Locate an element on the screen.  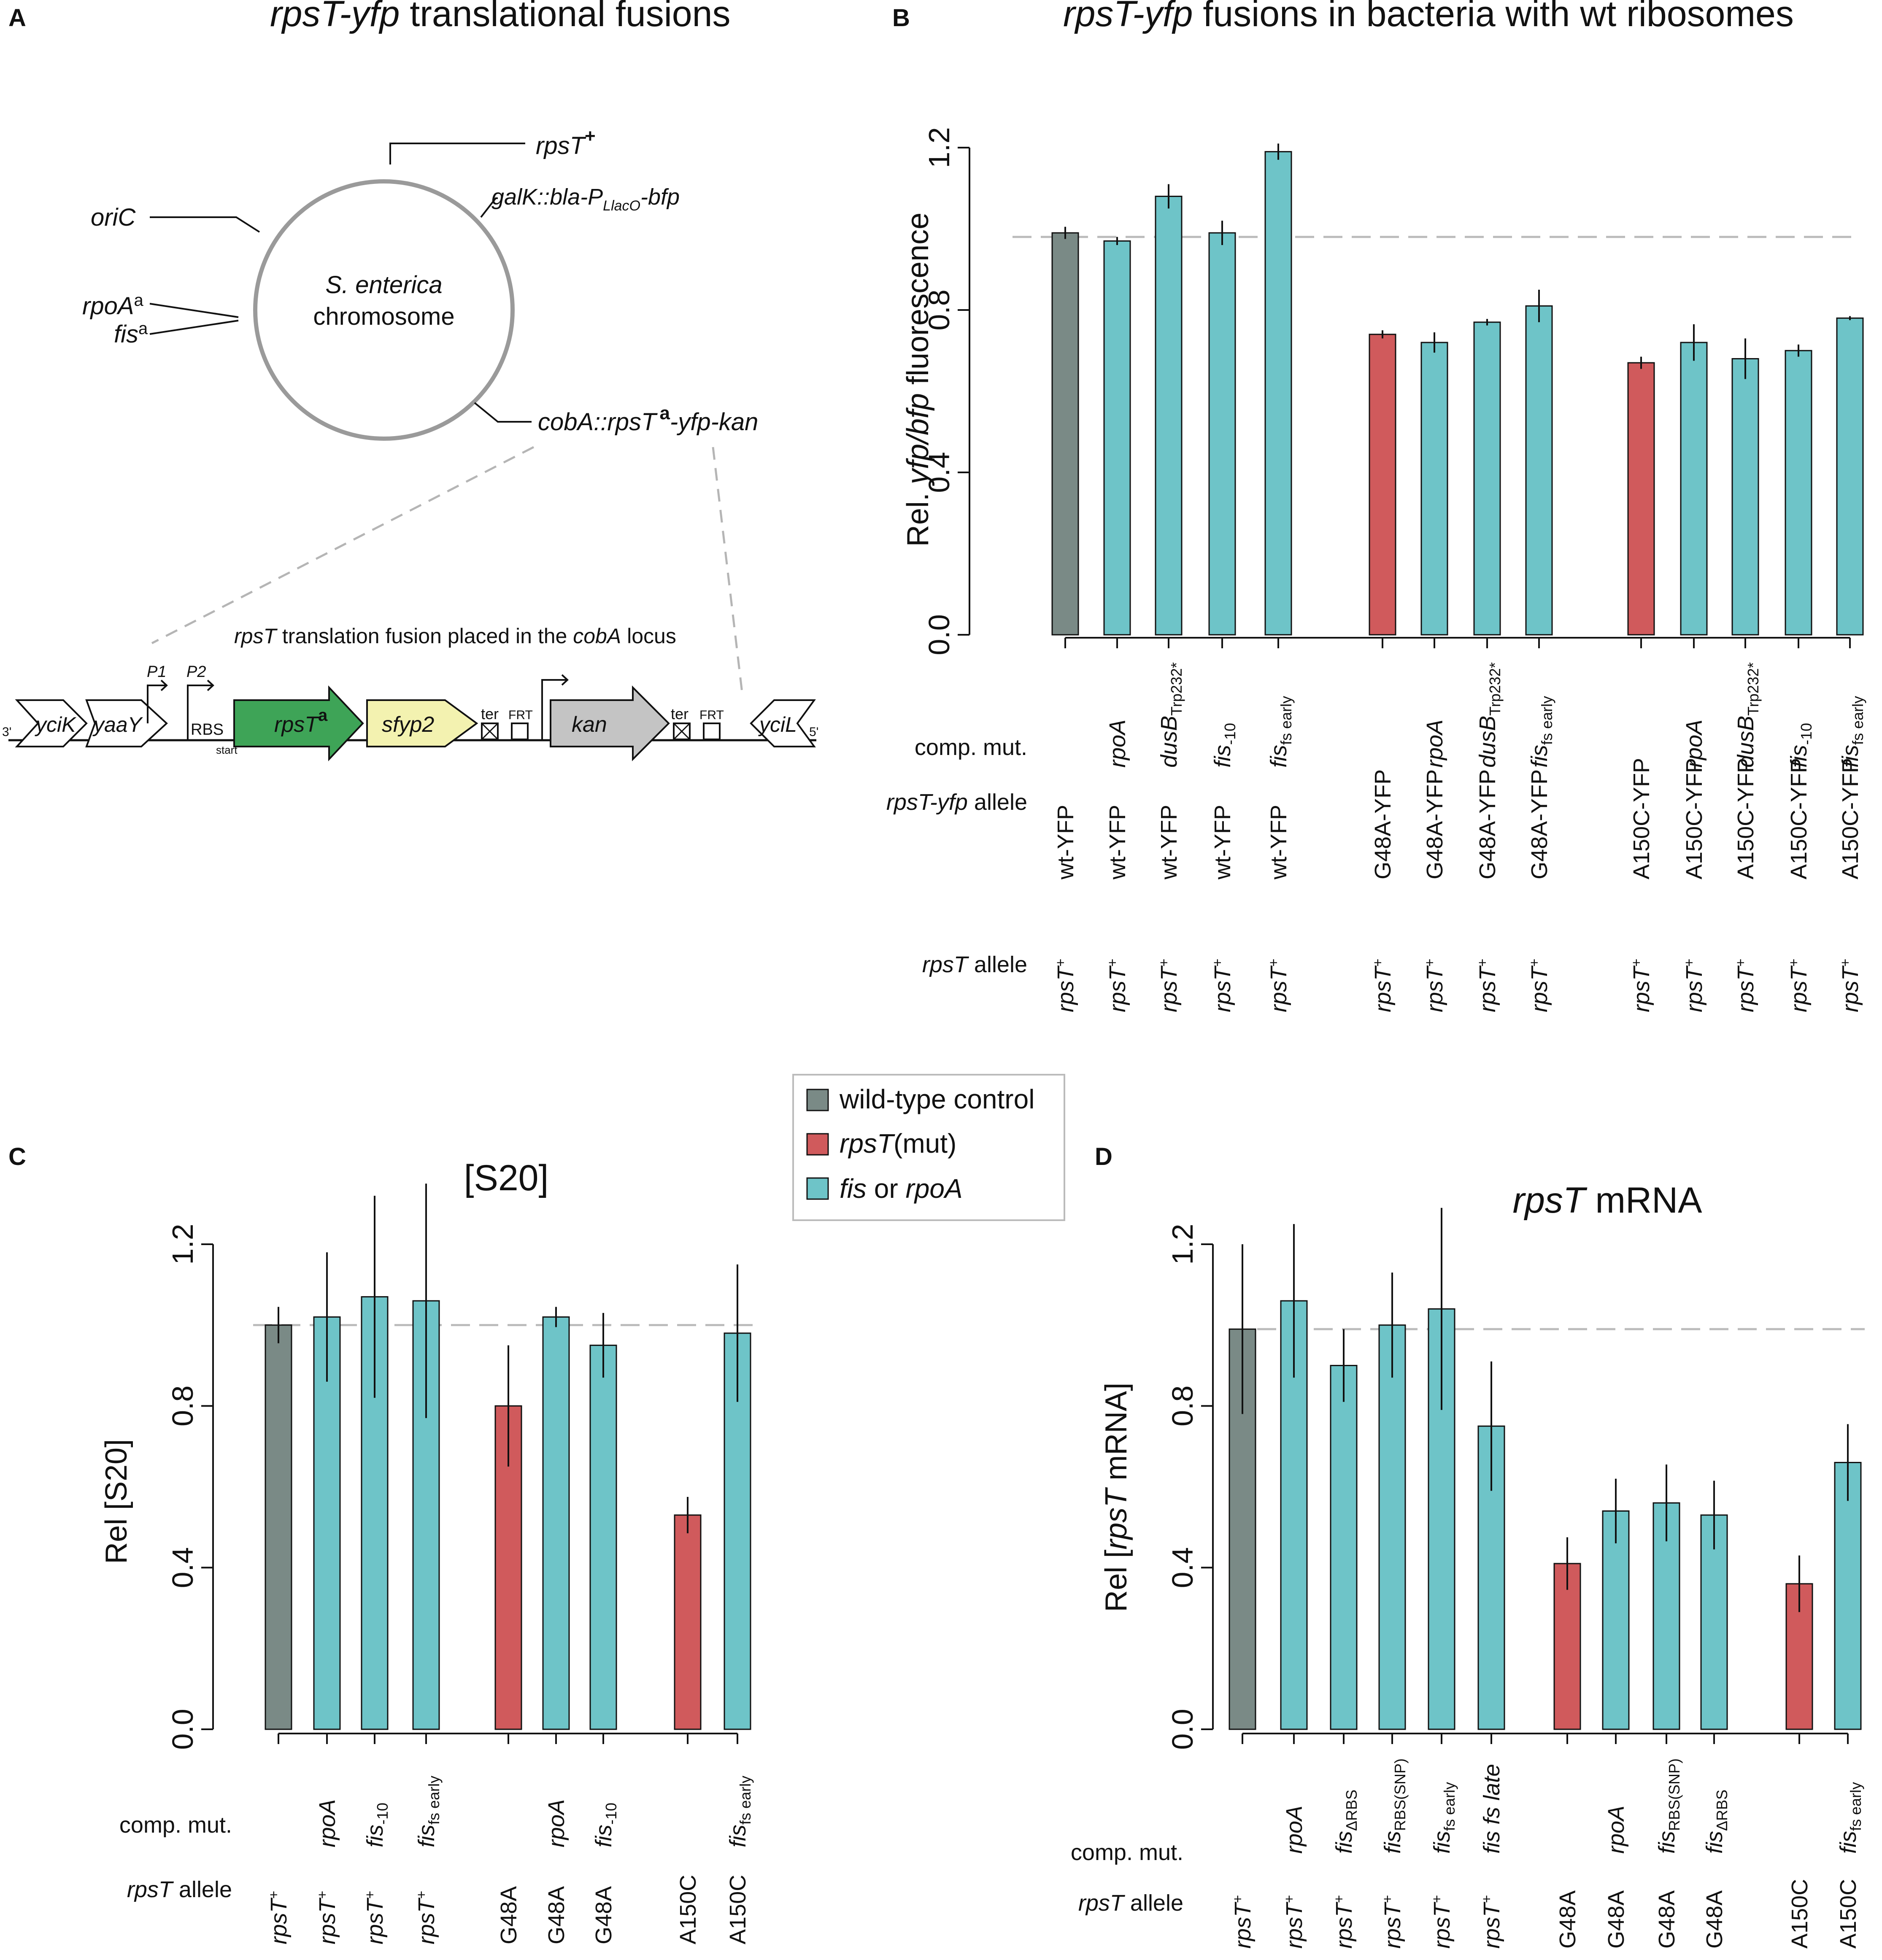
panel-c-title: [S20] is located at coordinates (506, 1178).